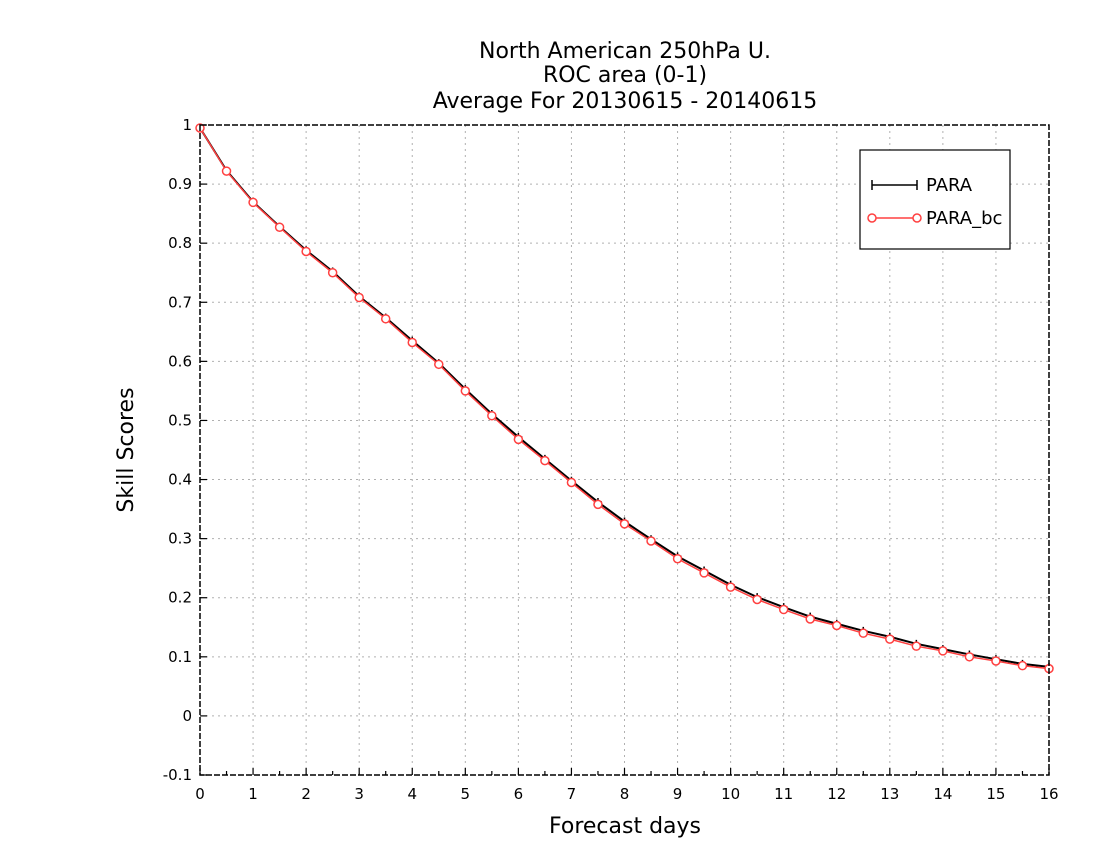  What do you see at coordinates (200, 794) in the screenshot?
I see `x-tick-label: 0` at bounding box center [200, 794].